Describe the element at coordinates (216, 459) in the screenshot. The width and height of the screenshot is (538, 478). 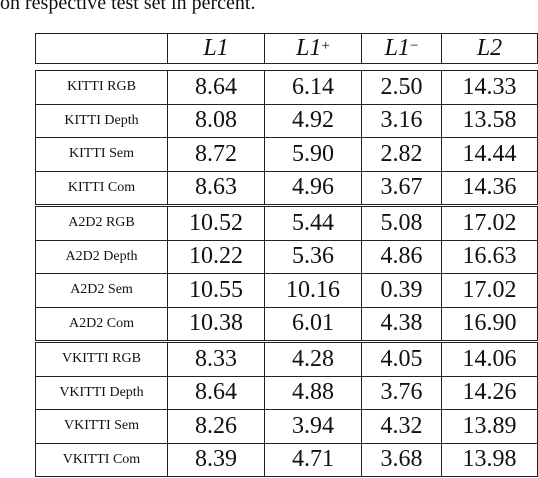
I see `value-cell: 8.39` at that location.